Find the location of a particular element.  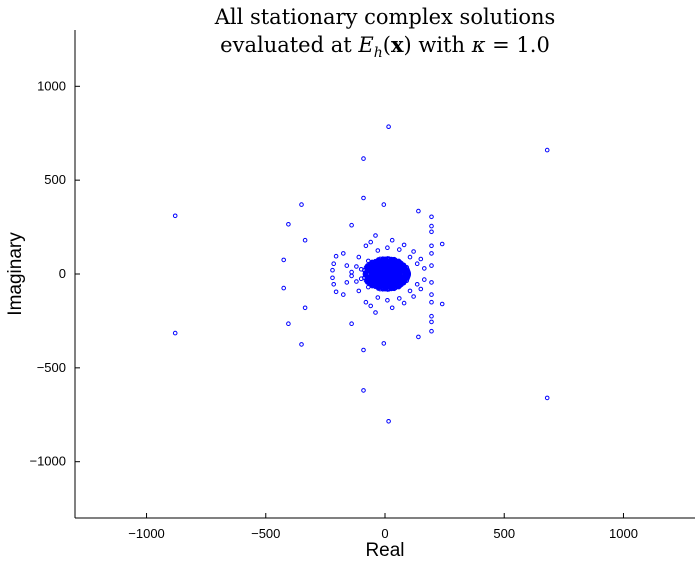

y-tick-label: −1000 is located at coordinates (47, 461).